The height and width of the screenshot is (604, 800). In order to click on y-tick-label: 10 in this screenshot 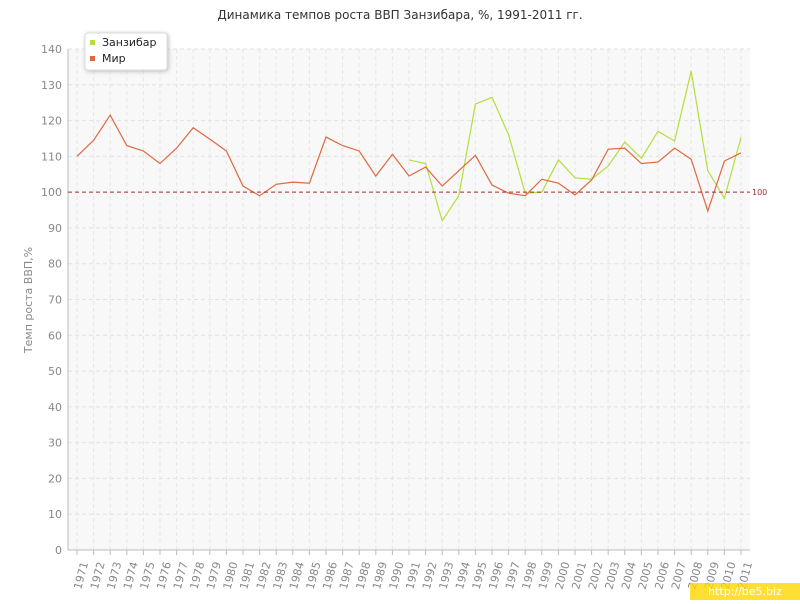, I will do `click(55, 514)`.